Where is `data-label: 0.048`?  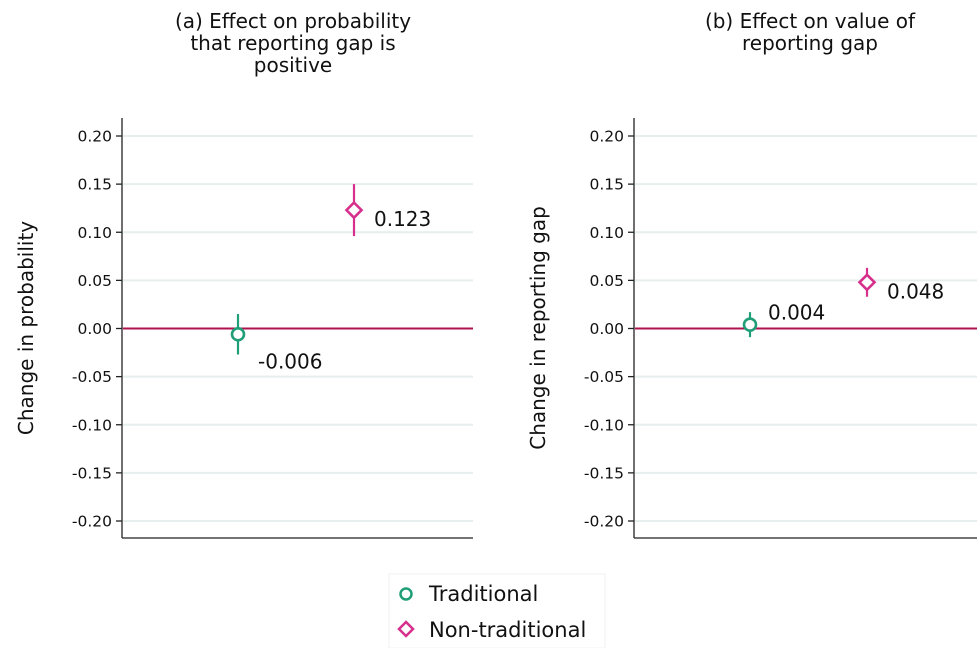 data-label: 0.048 is located at coordinates (915, 291).